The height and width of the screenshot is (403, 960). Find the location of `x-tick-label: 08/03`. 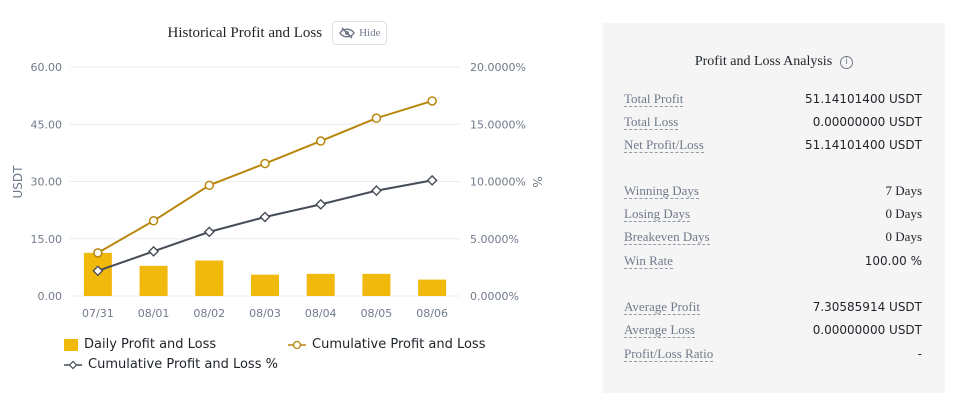

x-tick-label: 08/03 is located at coordinates (265, 313).